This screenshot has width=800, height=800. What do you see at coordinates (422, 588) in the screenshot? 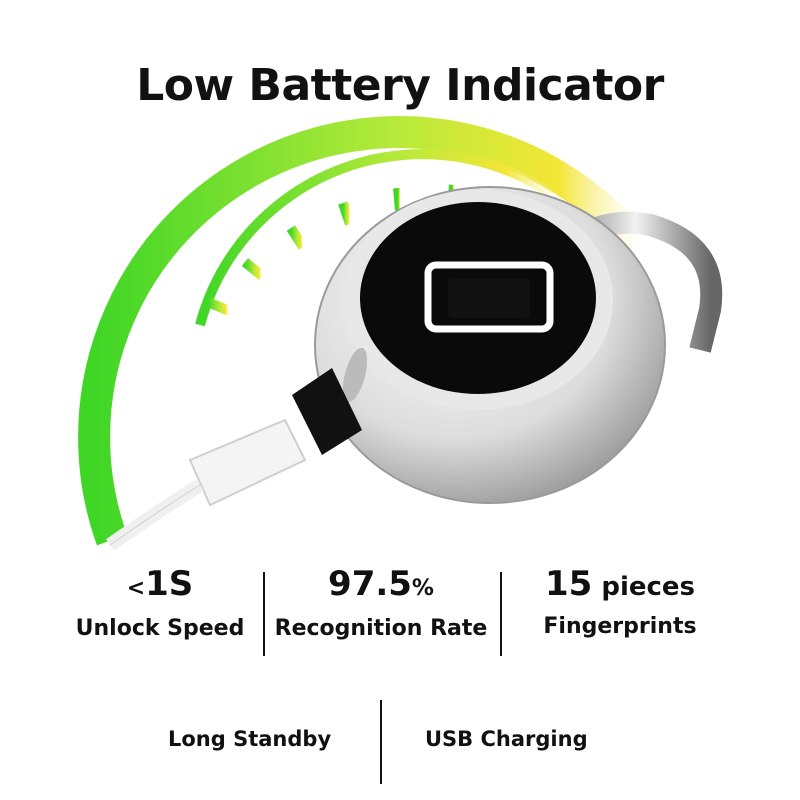
I see `stat-suffix: %` at bounding box center [422, 588].